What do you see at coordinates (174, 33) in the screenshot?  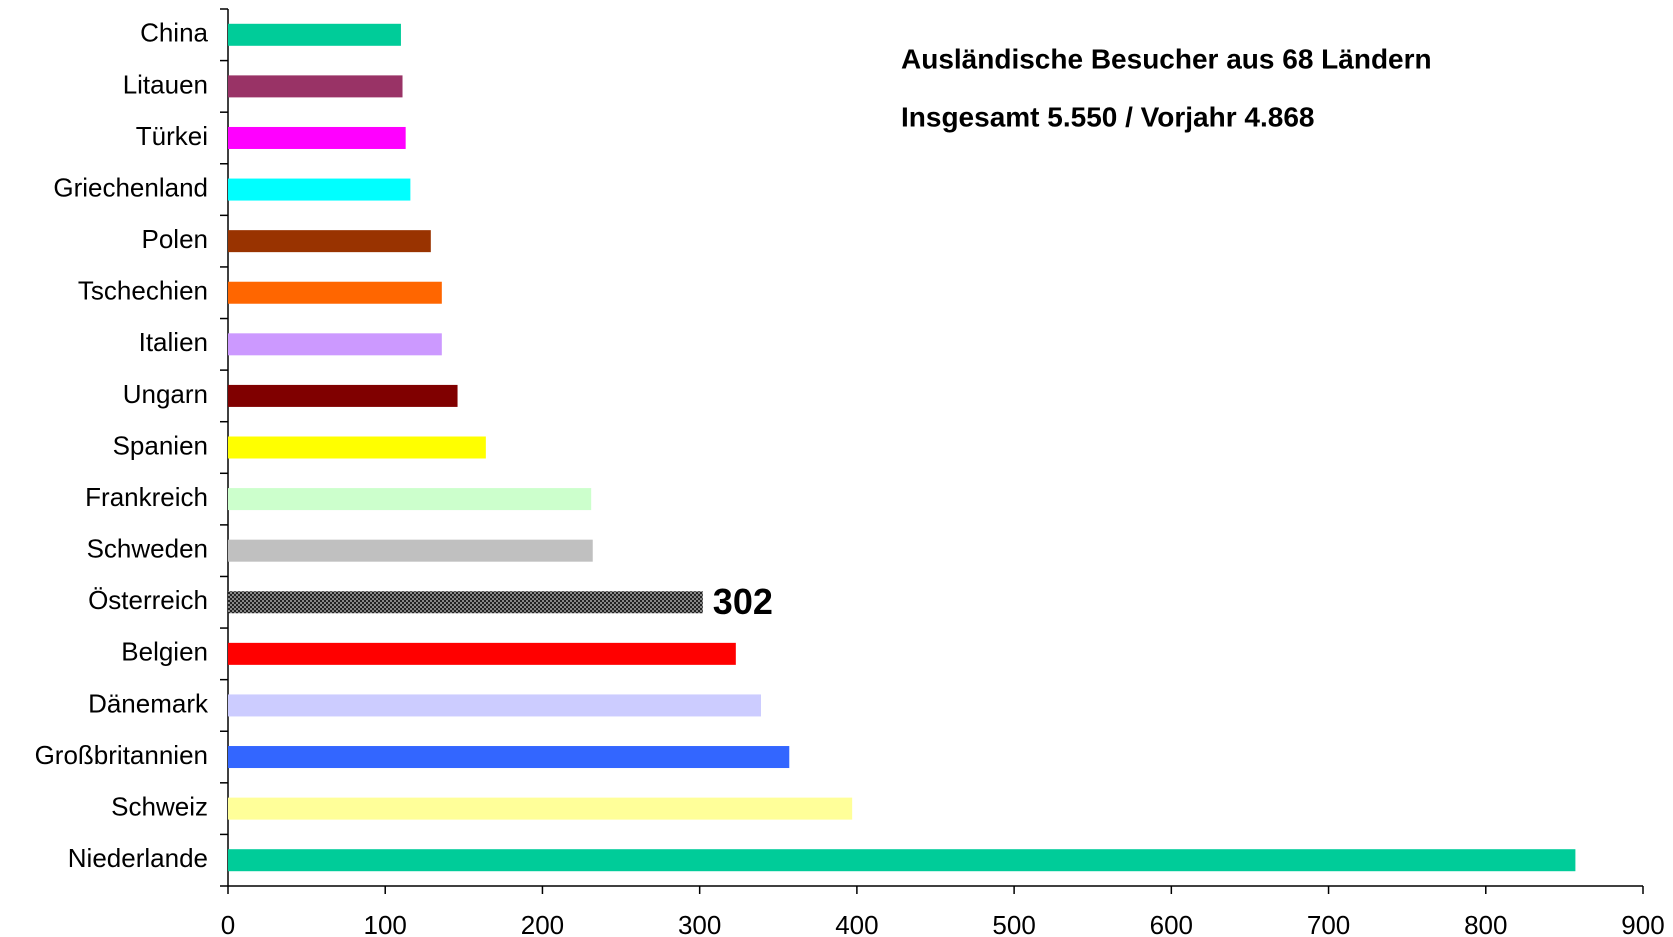 I see `y-tick-label: China` at bounding box center [174, 33].